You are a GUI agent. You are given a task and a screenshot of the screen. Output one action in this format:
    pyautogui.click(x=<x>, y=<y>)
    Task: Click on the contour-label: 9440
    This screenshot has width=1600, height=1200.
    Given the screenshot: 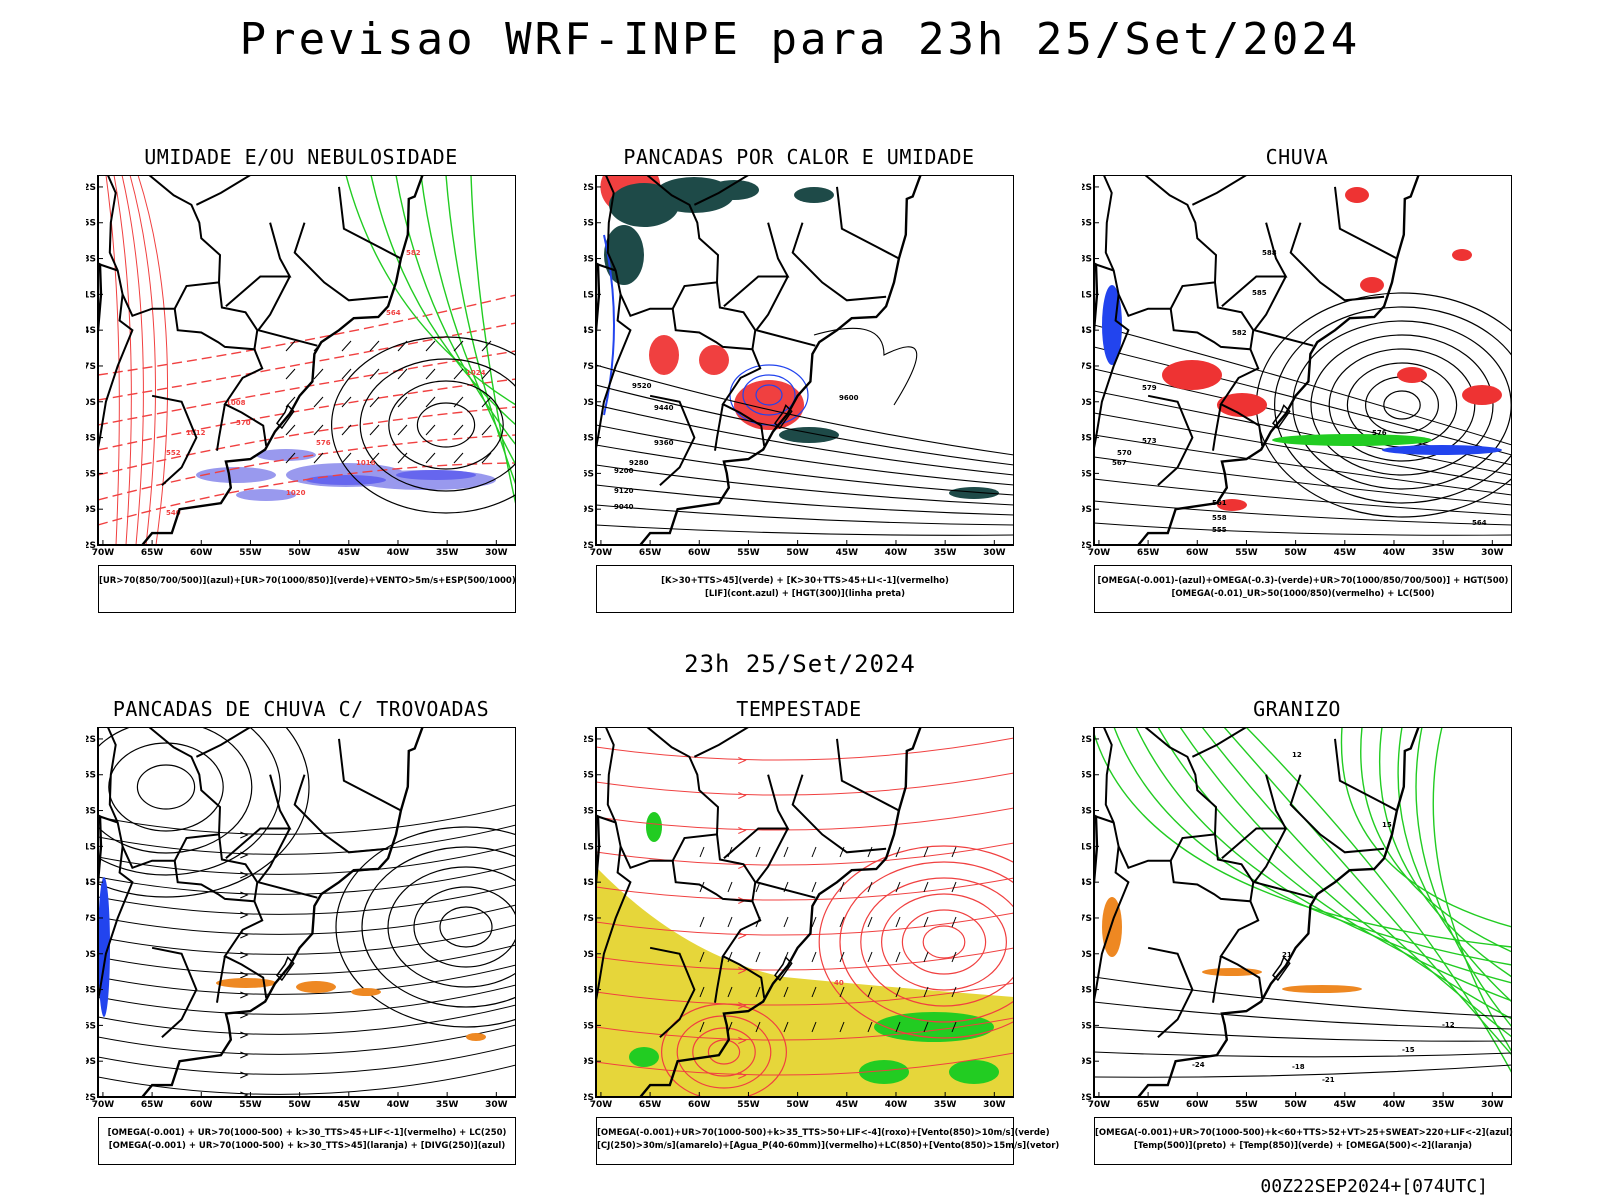 What is the action you would take?
    pyautogui.click(x=664, y=408)
    